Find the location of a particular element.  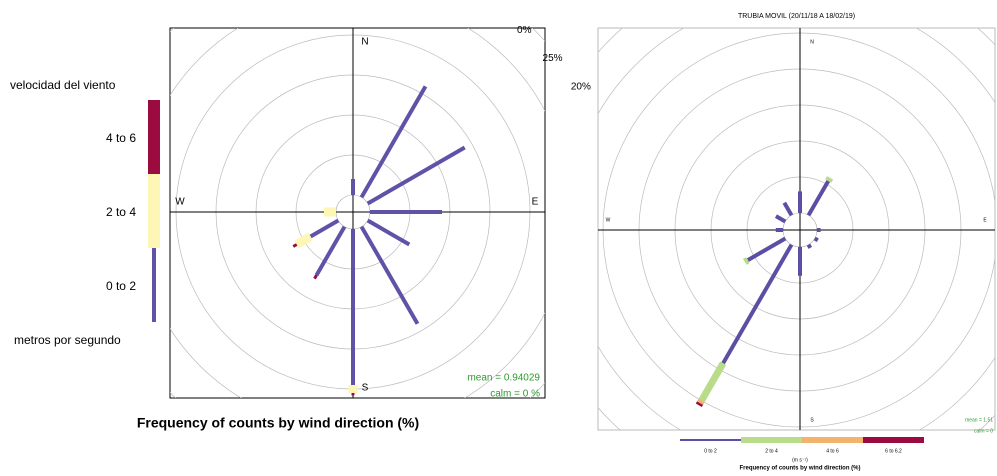

legend-label: 6 to 6.2 is located at coordinates (893, 451).